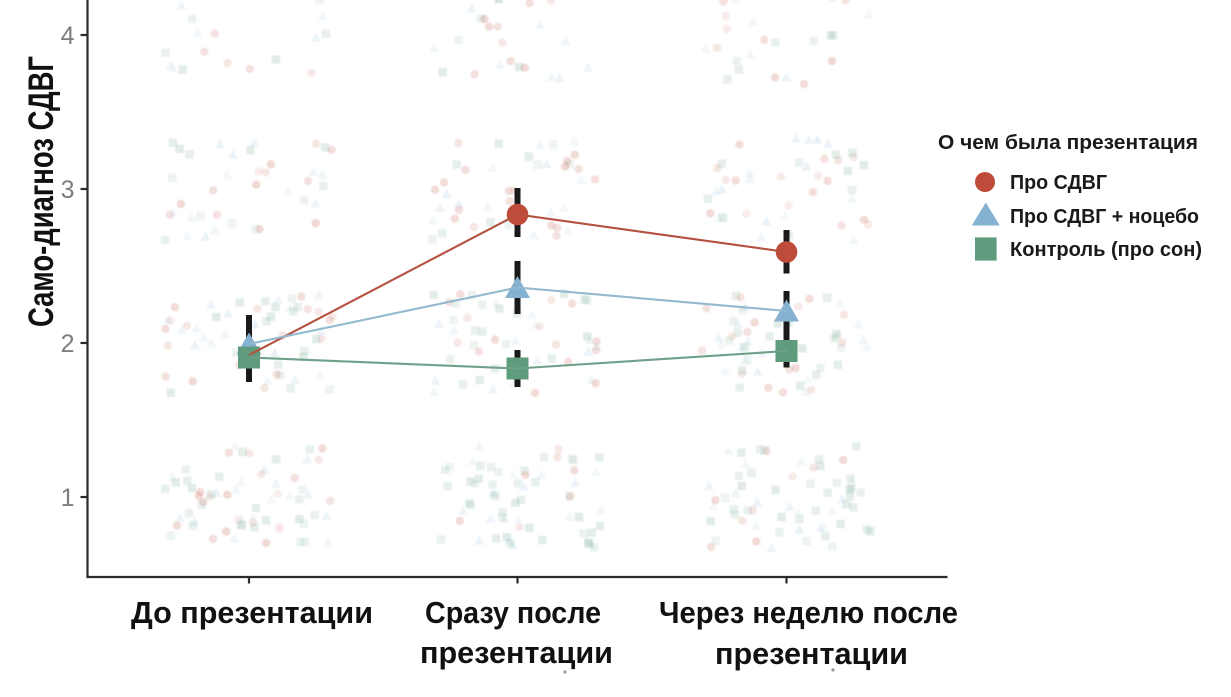 This screenshot has width=1231, height=697. I want to click on svg-text: 4, so click(68, 36).